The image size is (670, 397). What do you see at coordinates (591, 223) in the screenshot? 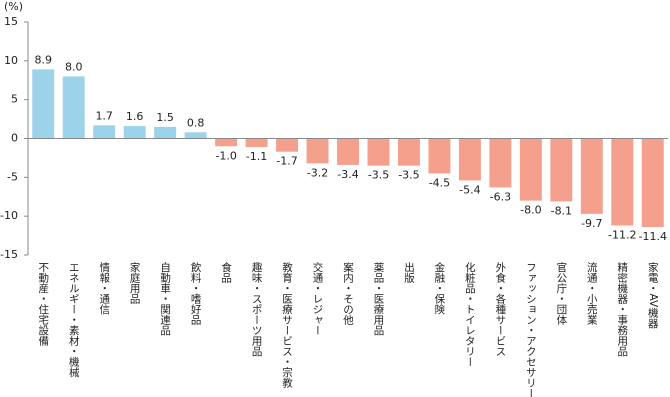
I see `value-label: -9.7` at bounding box center [591, 223].